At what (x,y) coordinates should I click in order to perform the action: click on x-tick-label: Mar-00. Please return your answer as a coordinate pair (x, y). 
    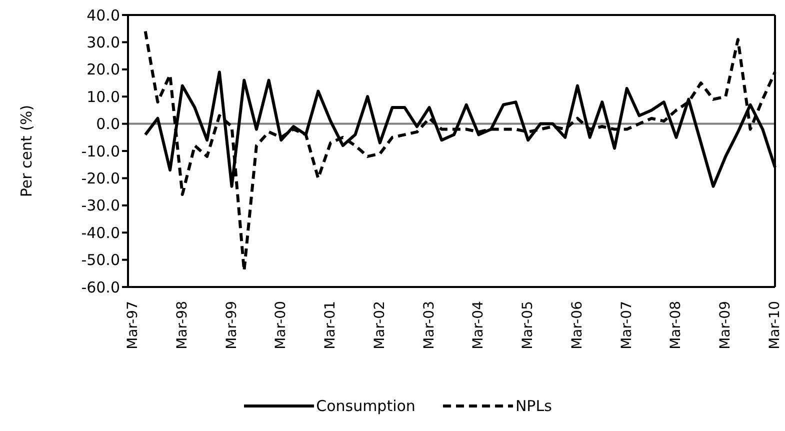
    Looking at the image, I should click on (281, 325).